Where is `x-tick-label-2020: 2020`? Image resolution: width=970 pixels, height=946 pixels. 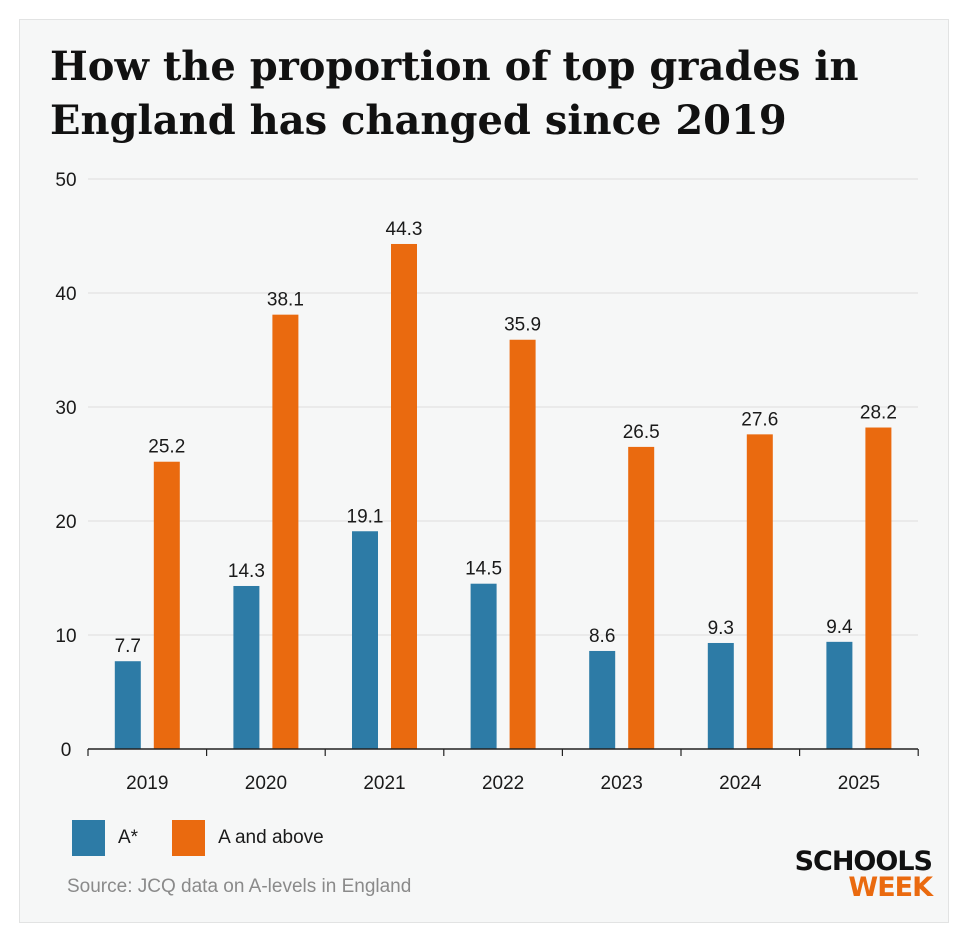
x-tick-label-2020: 2020 is located at coordinates (266, 783).